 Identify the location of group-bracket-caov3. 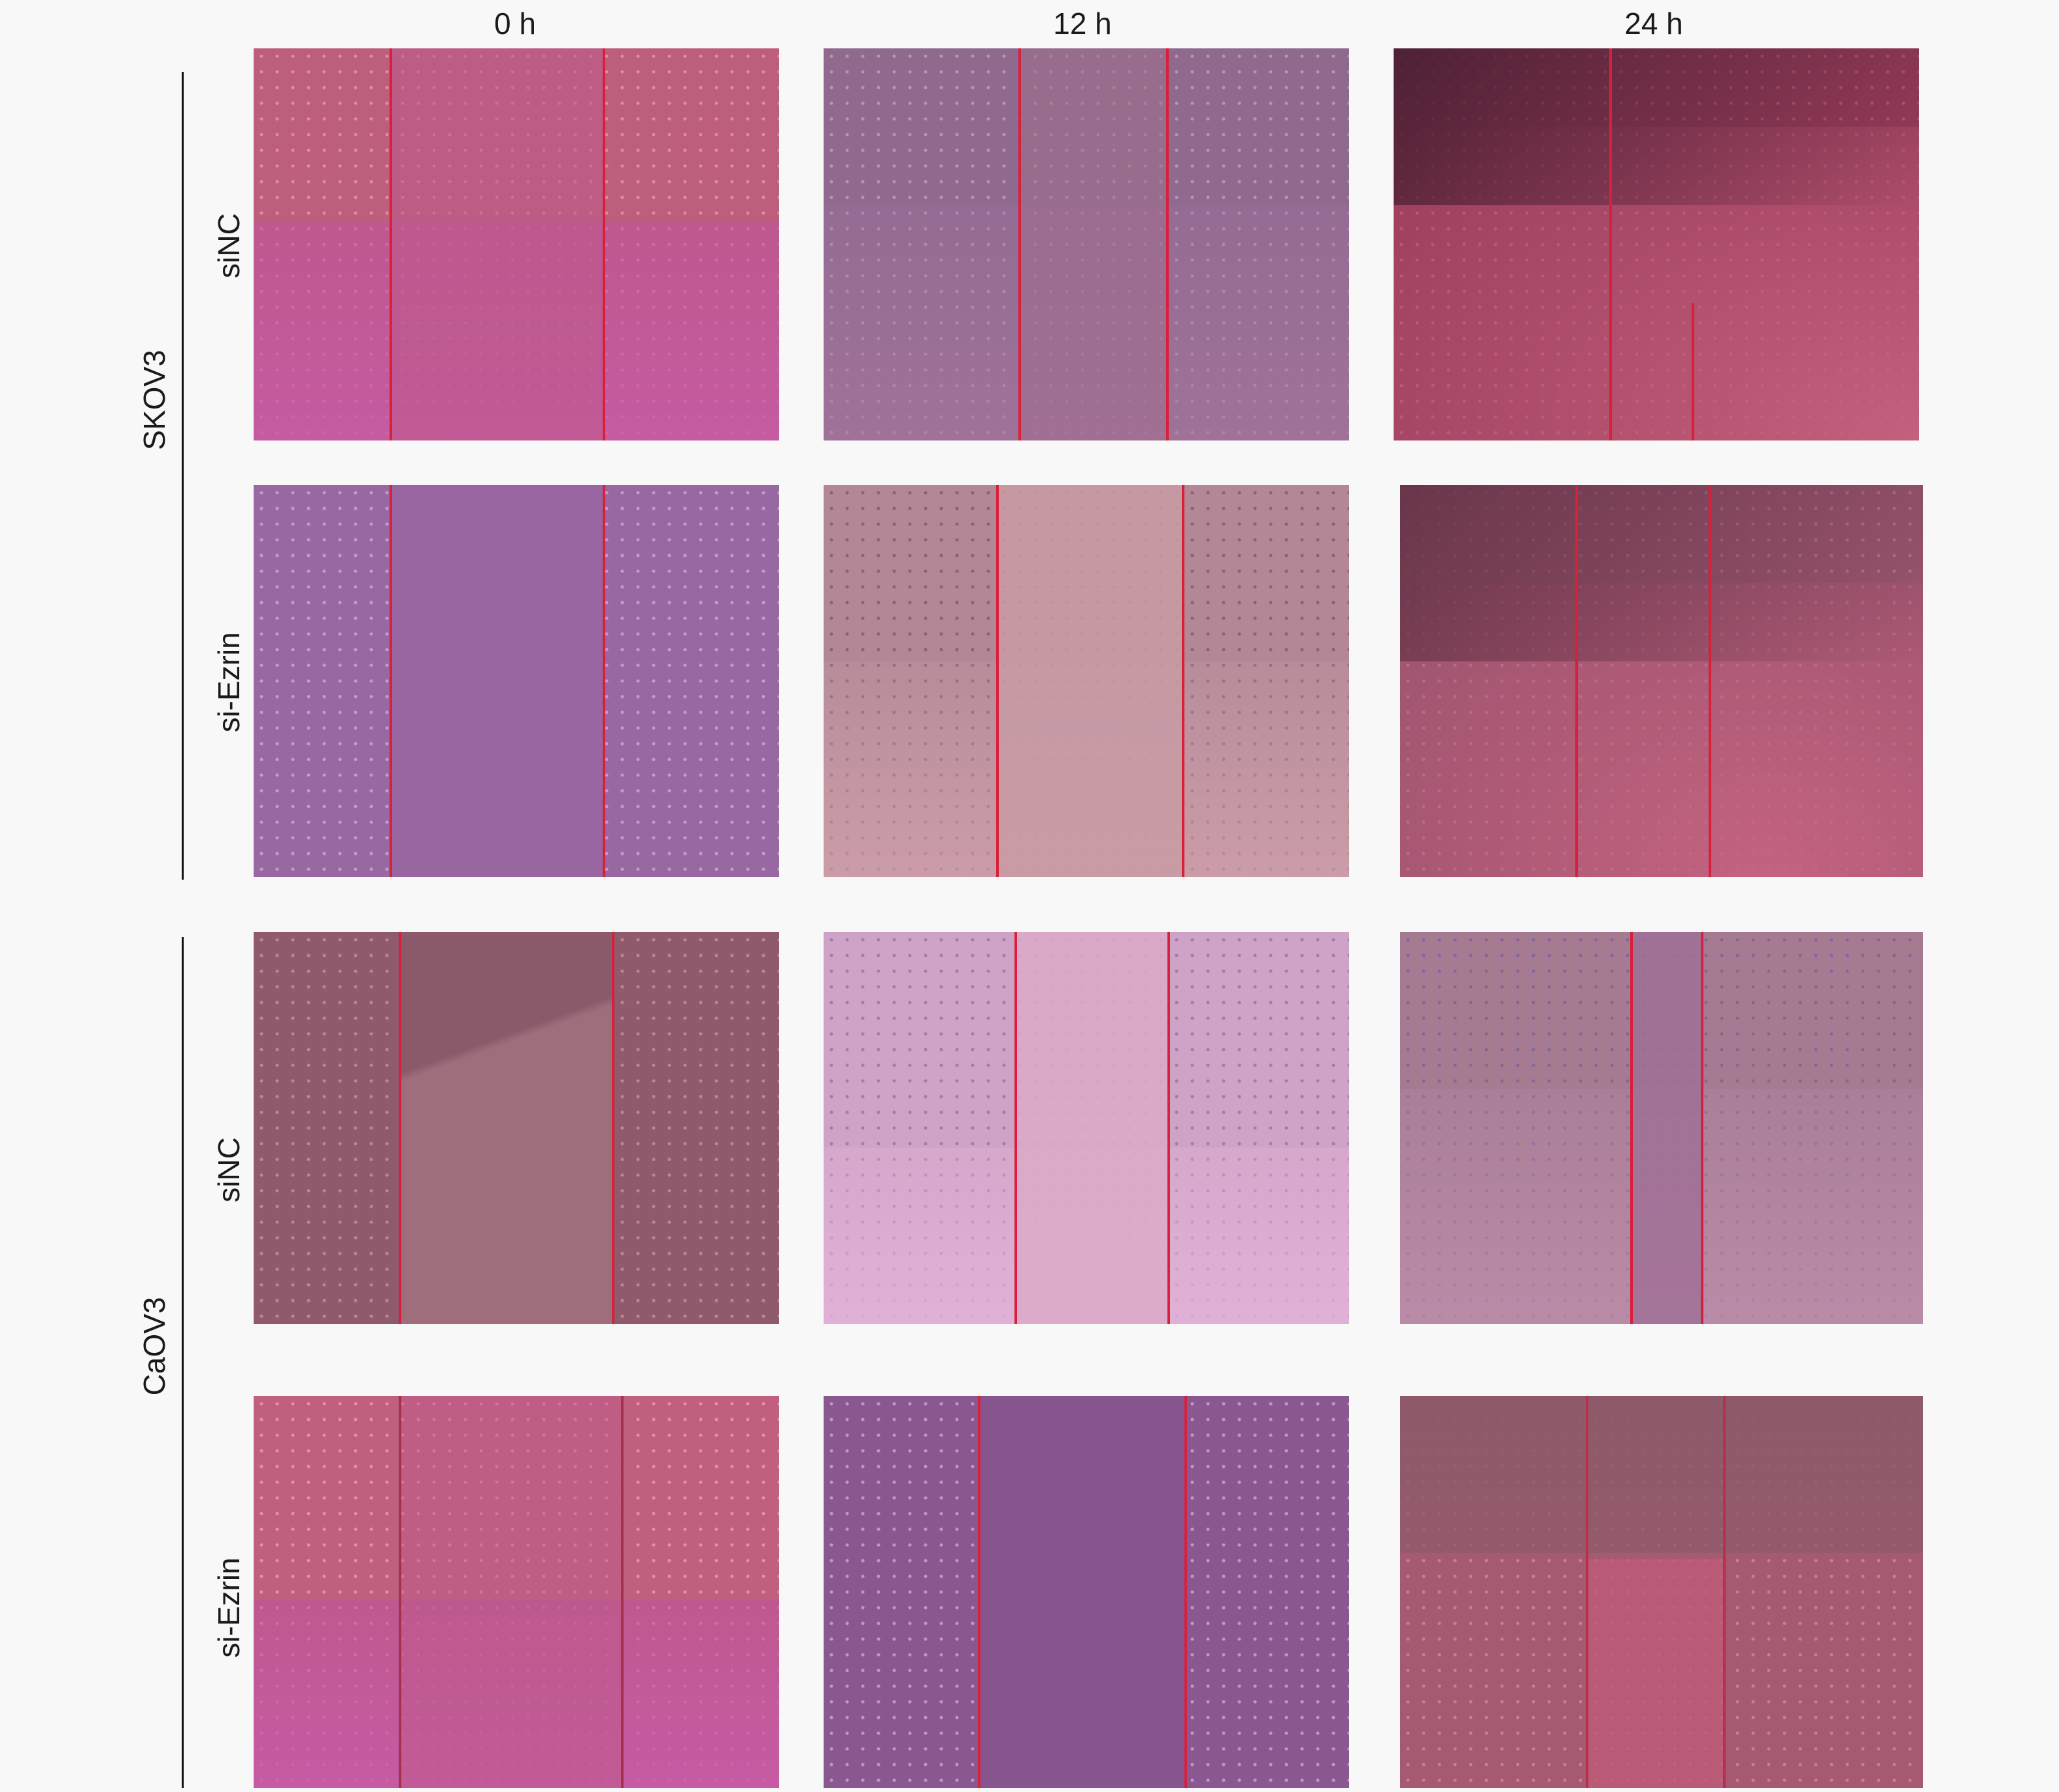
(183, 1363).